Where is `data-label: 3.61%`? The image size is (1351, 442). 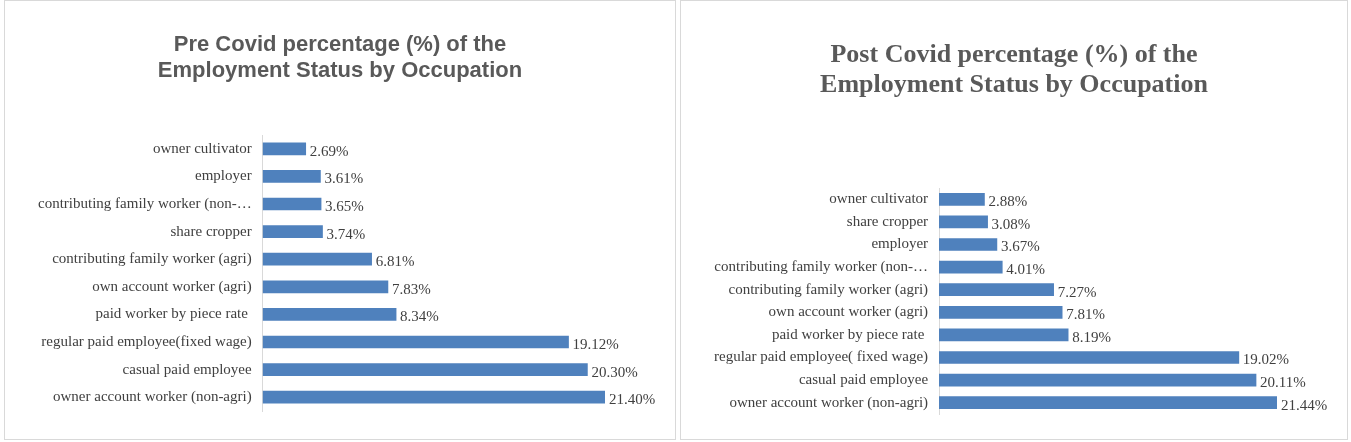 data-label: 3.61% is located at coordinates (344, 178).